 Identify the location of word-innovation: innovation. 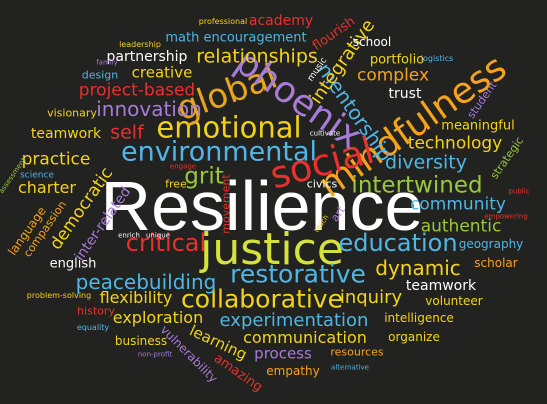
(149, 109).